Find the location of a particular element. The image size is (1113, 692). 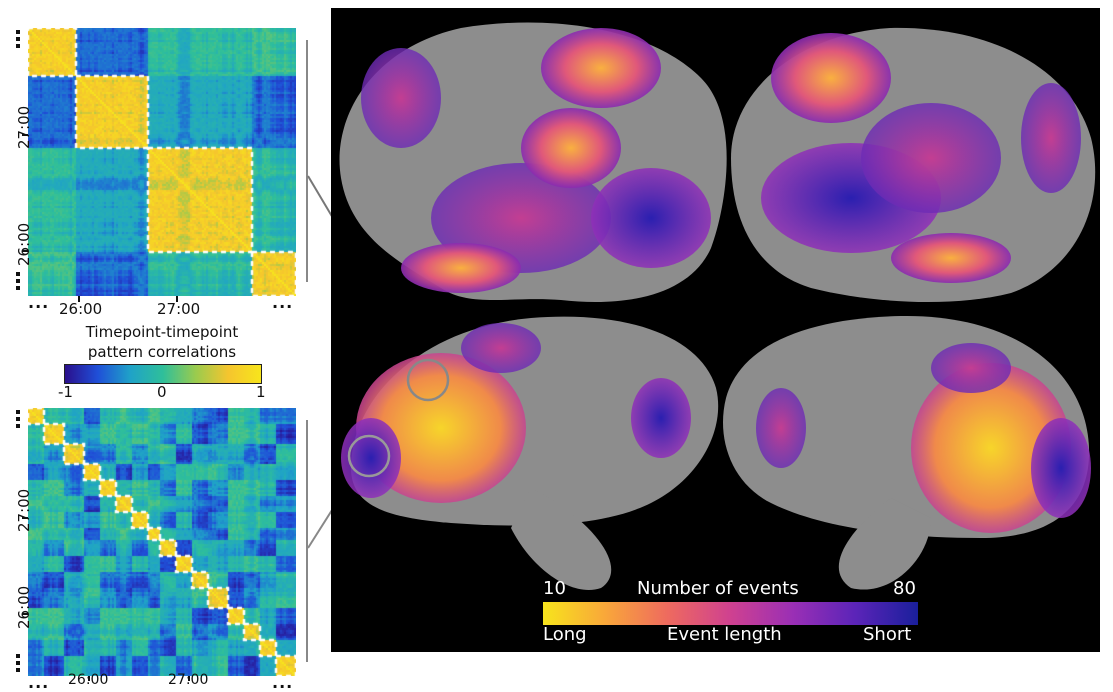

highlight-circle-lower is located at coordinates (369, 456).